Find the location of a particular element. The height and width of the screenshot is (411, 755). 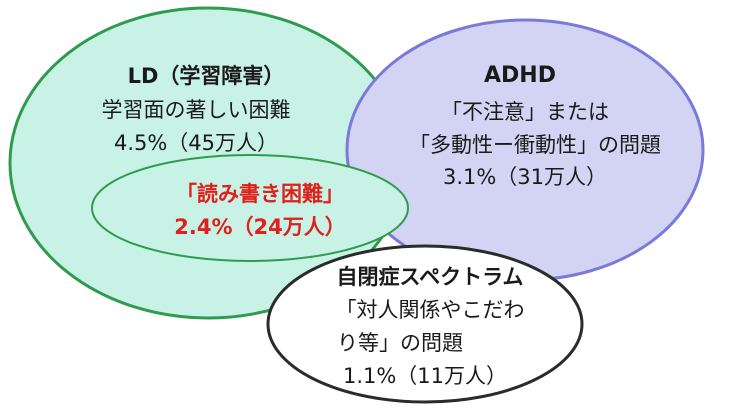

autism-line1: 「対人関係やこだわ is located at coordinates (430, 310).